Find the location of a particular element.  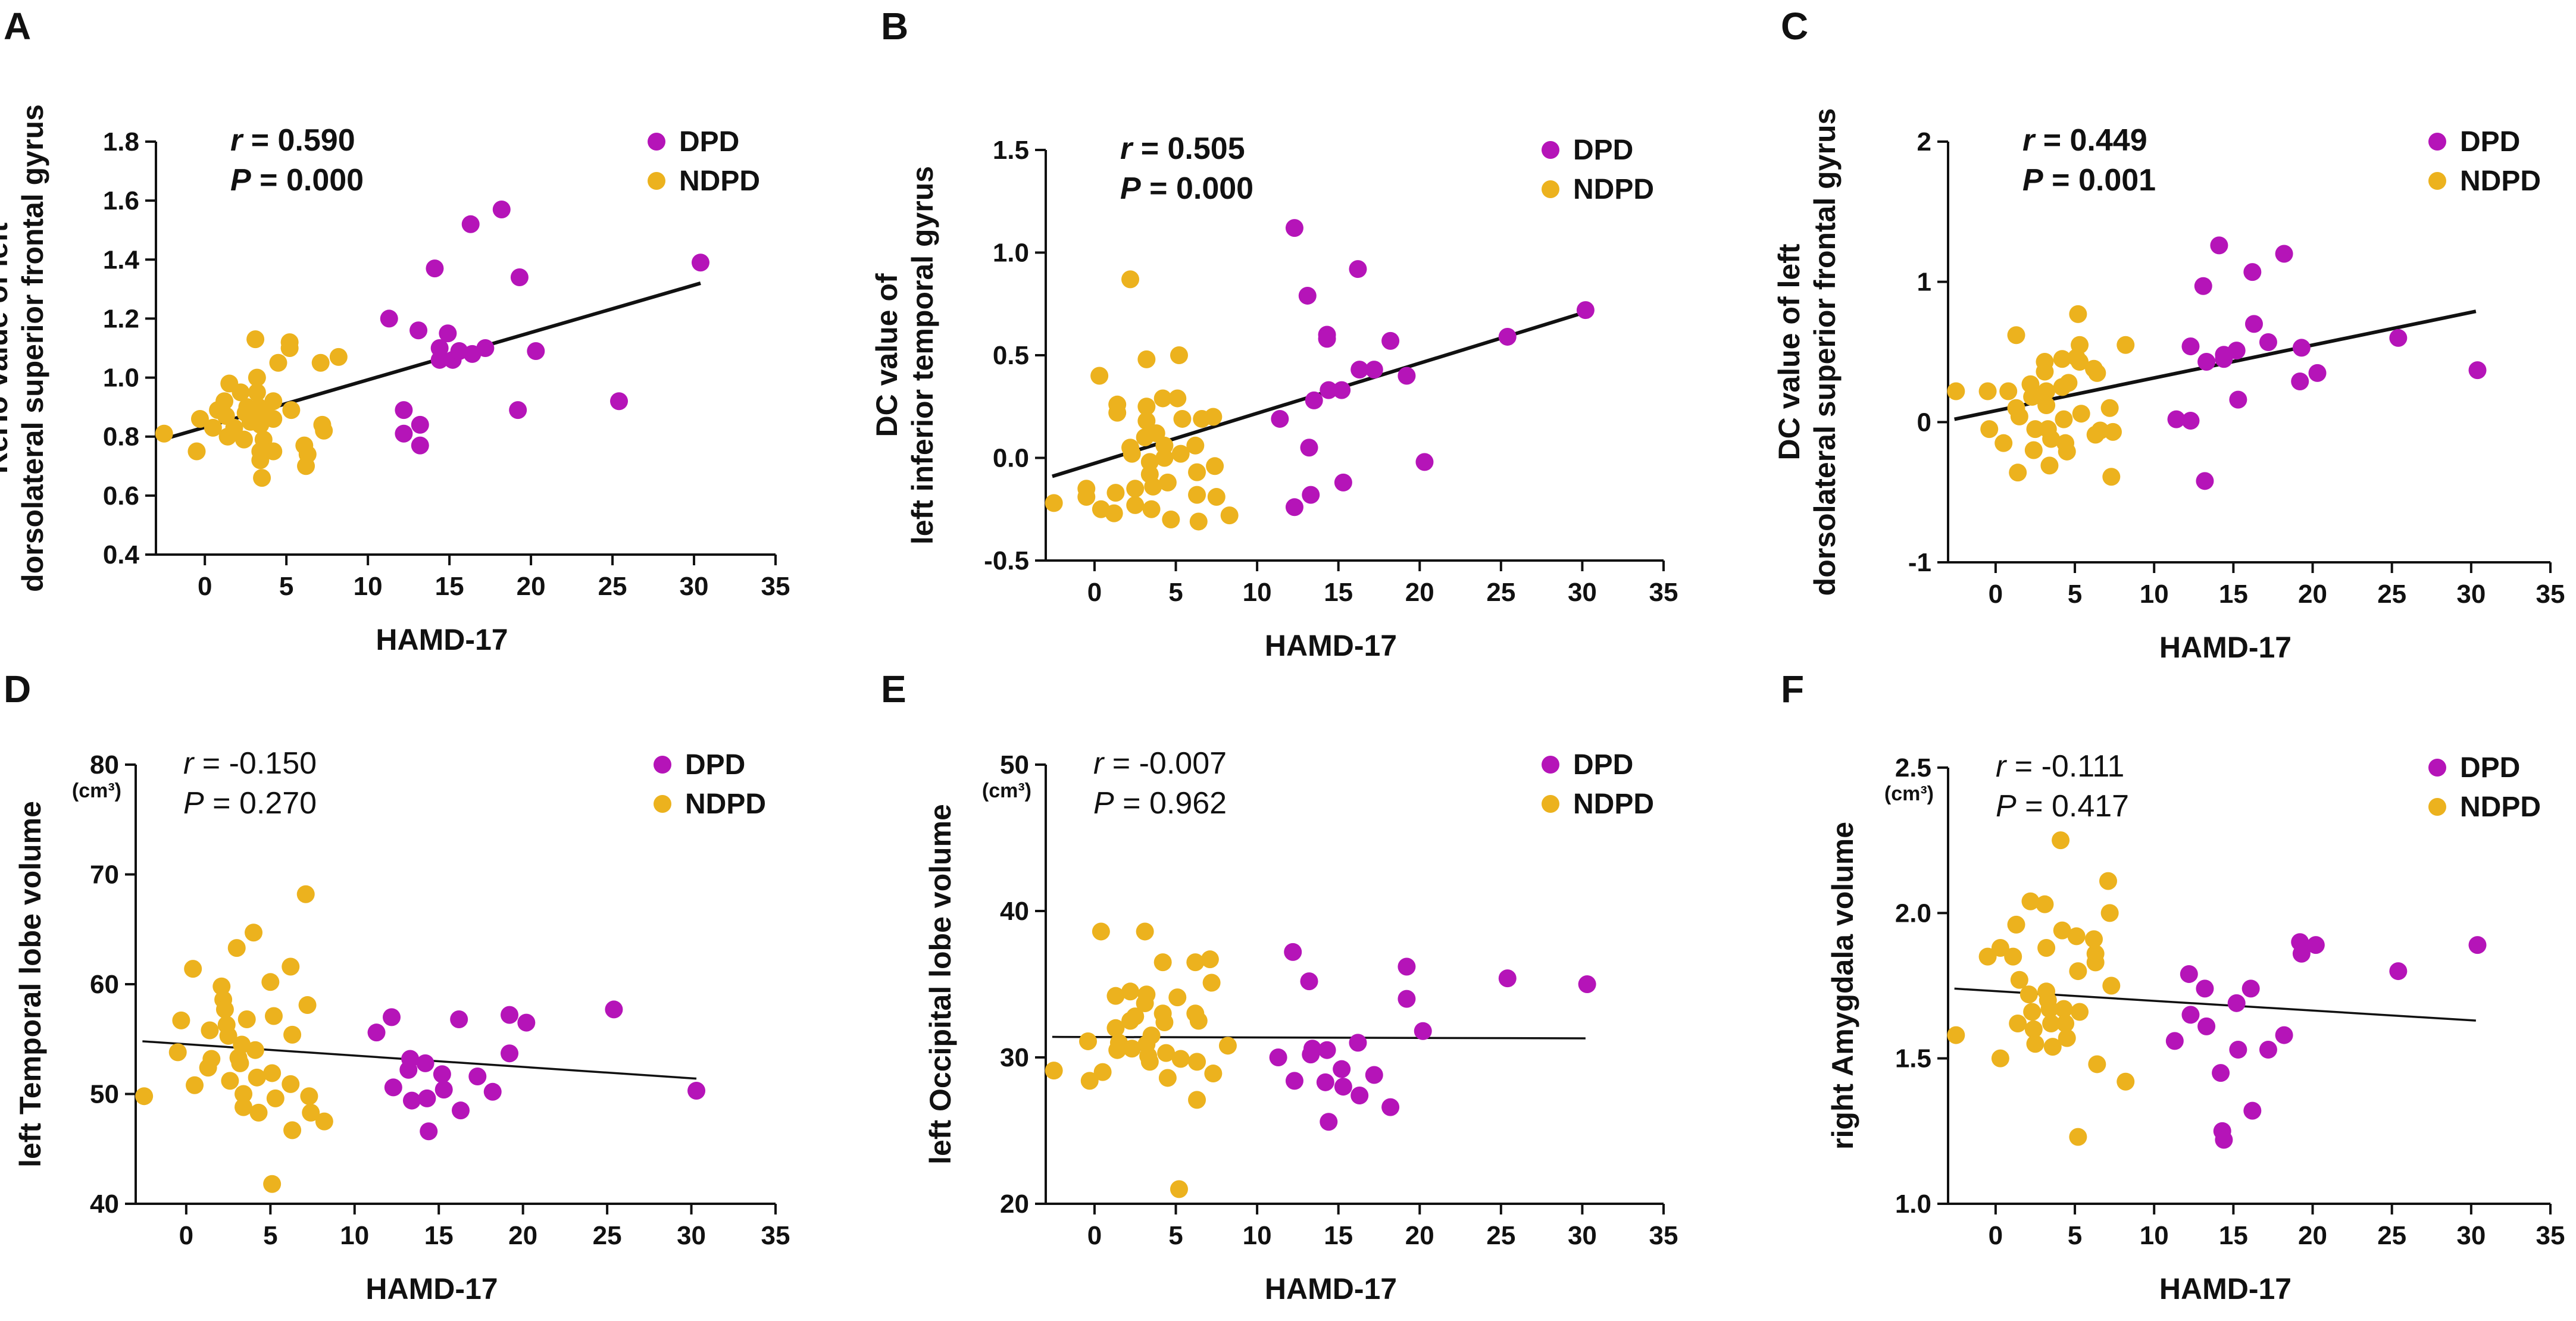

r-value: = -0.007 is located at coordinates (1165, 763).